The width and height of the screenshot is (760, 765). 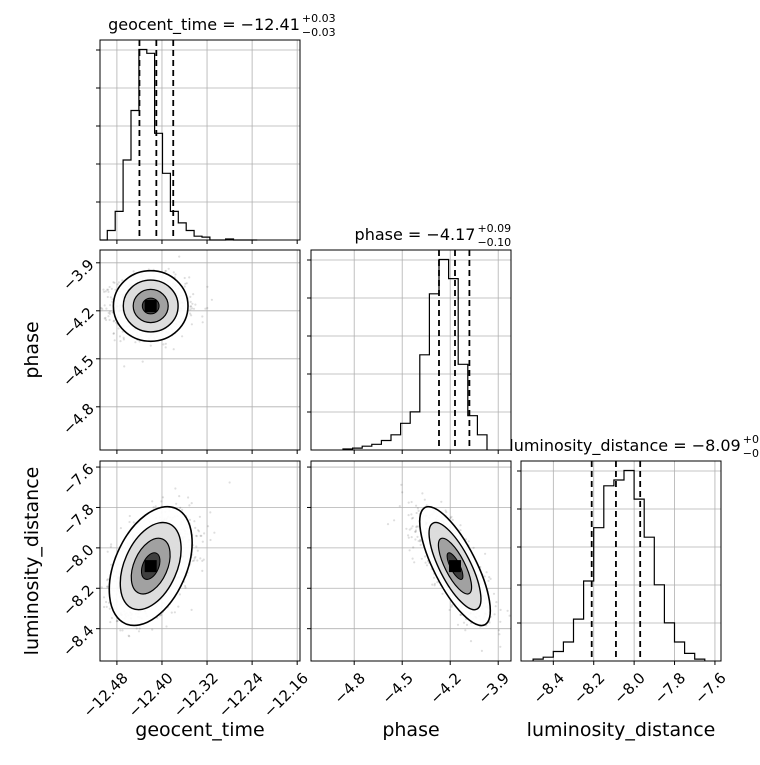 What do you see at coordinates (204, 25) in the screenshot?
I see `hist-geocent_time-title-text: geocent_time = −12.41` at bounding box center [204, 25].